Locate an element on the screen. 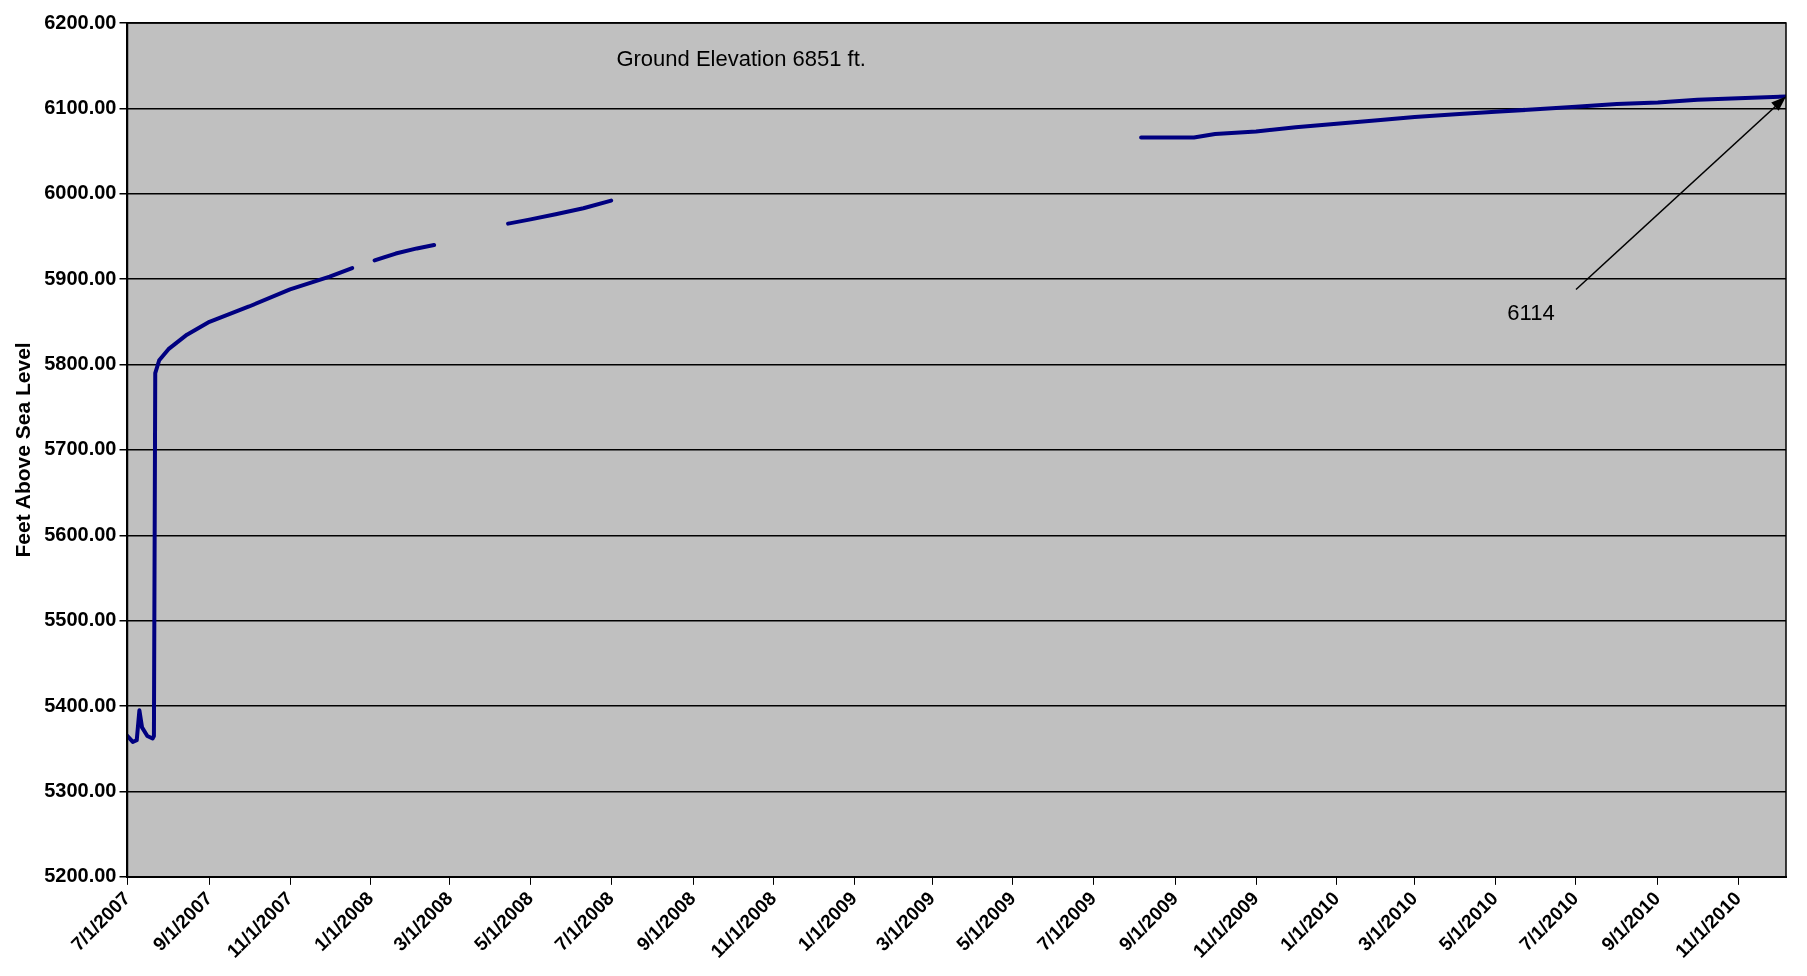  y-tick-label: 5200.00 is located at coordinates (80, 875).